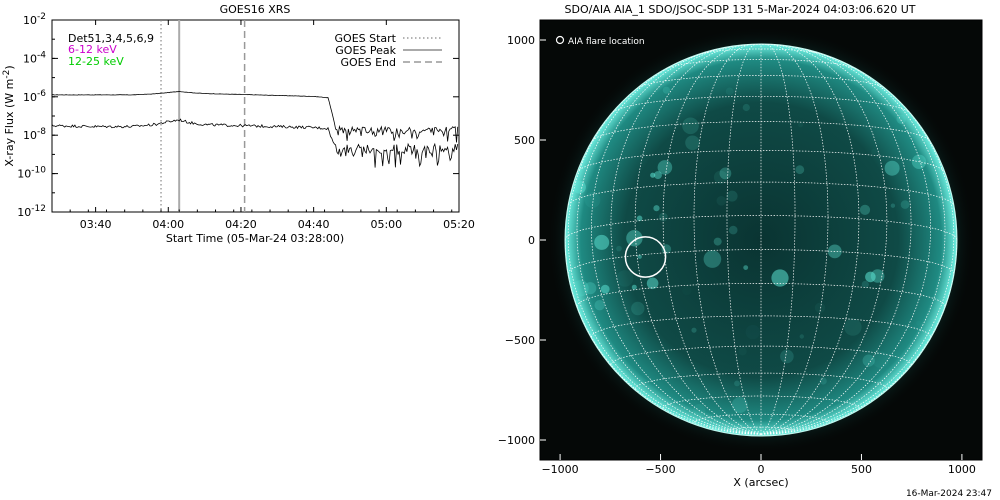 The height and width of the screenshot is (500, 1000). What do you see at coordinates (524, 140) in the screenshot?
I see `aia-y-tick-label: 500` at bounding box center [524, 140].